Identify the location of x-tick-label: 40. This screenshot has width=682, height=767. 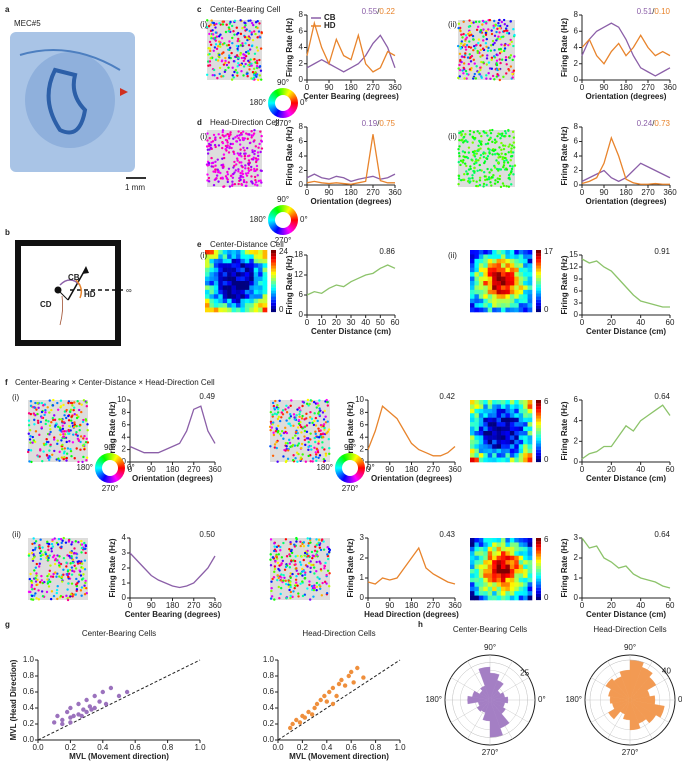
(640, 469).